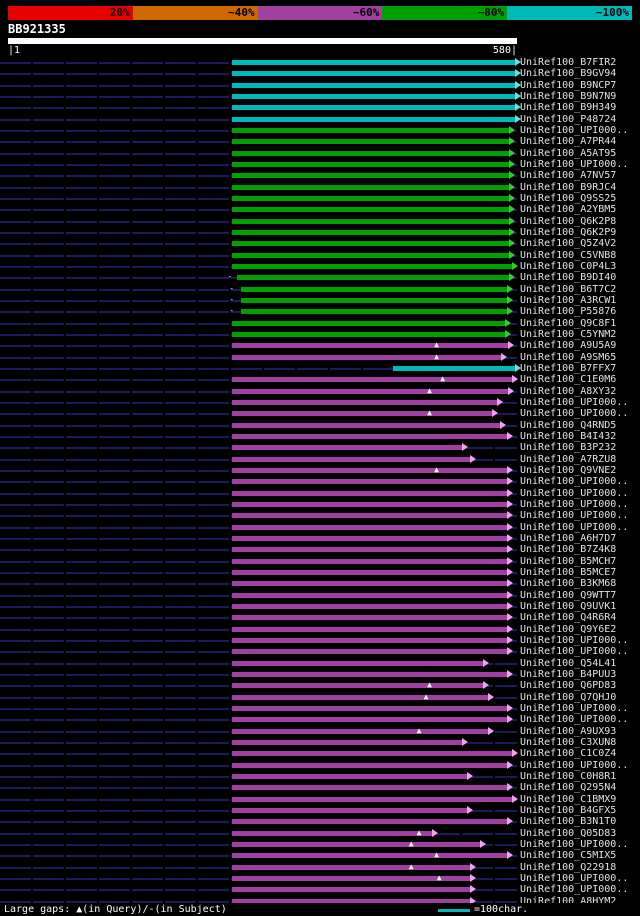  Describe the element at coordinates (568, 731) in the screenshot. I see `hit-label: UniRef100_A9UX93` at that location.